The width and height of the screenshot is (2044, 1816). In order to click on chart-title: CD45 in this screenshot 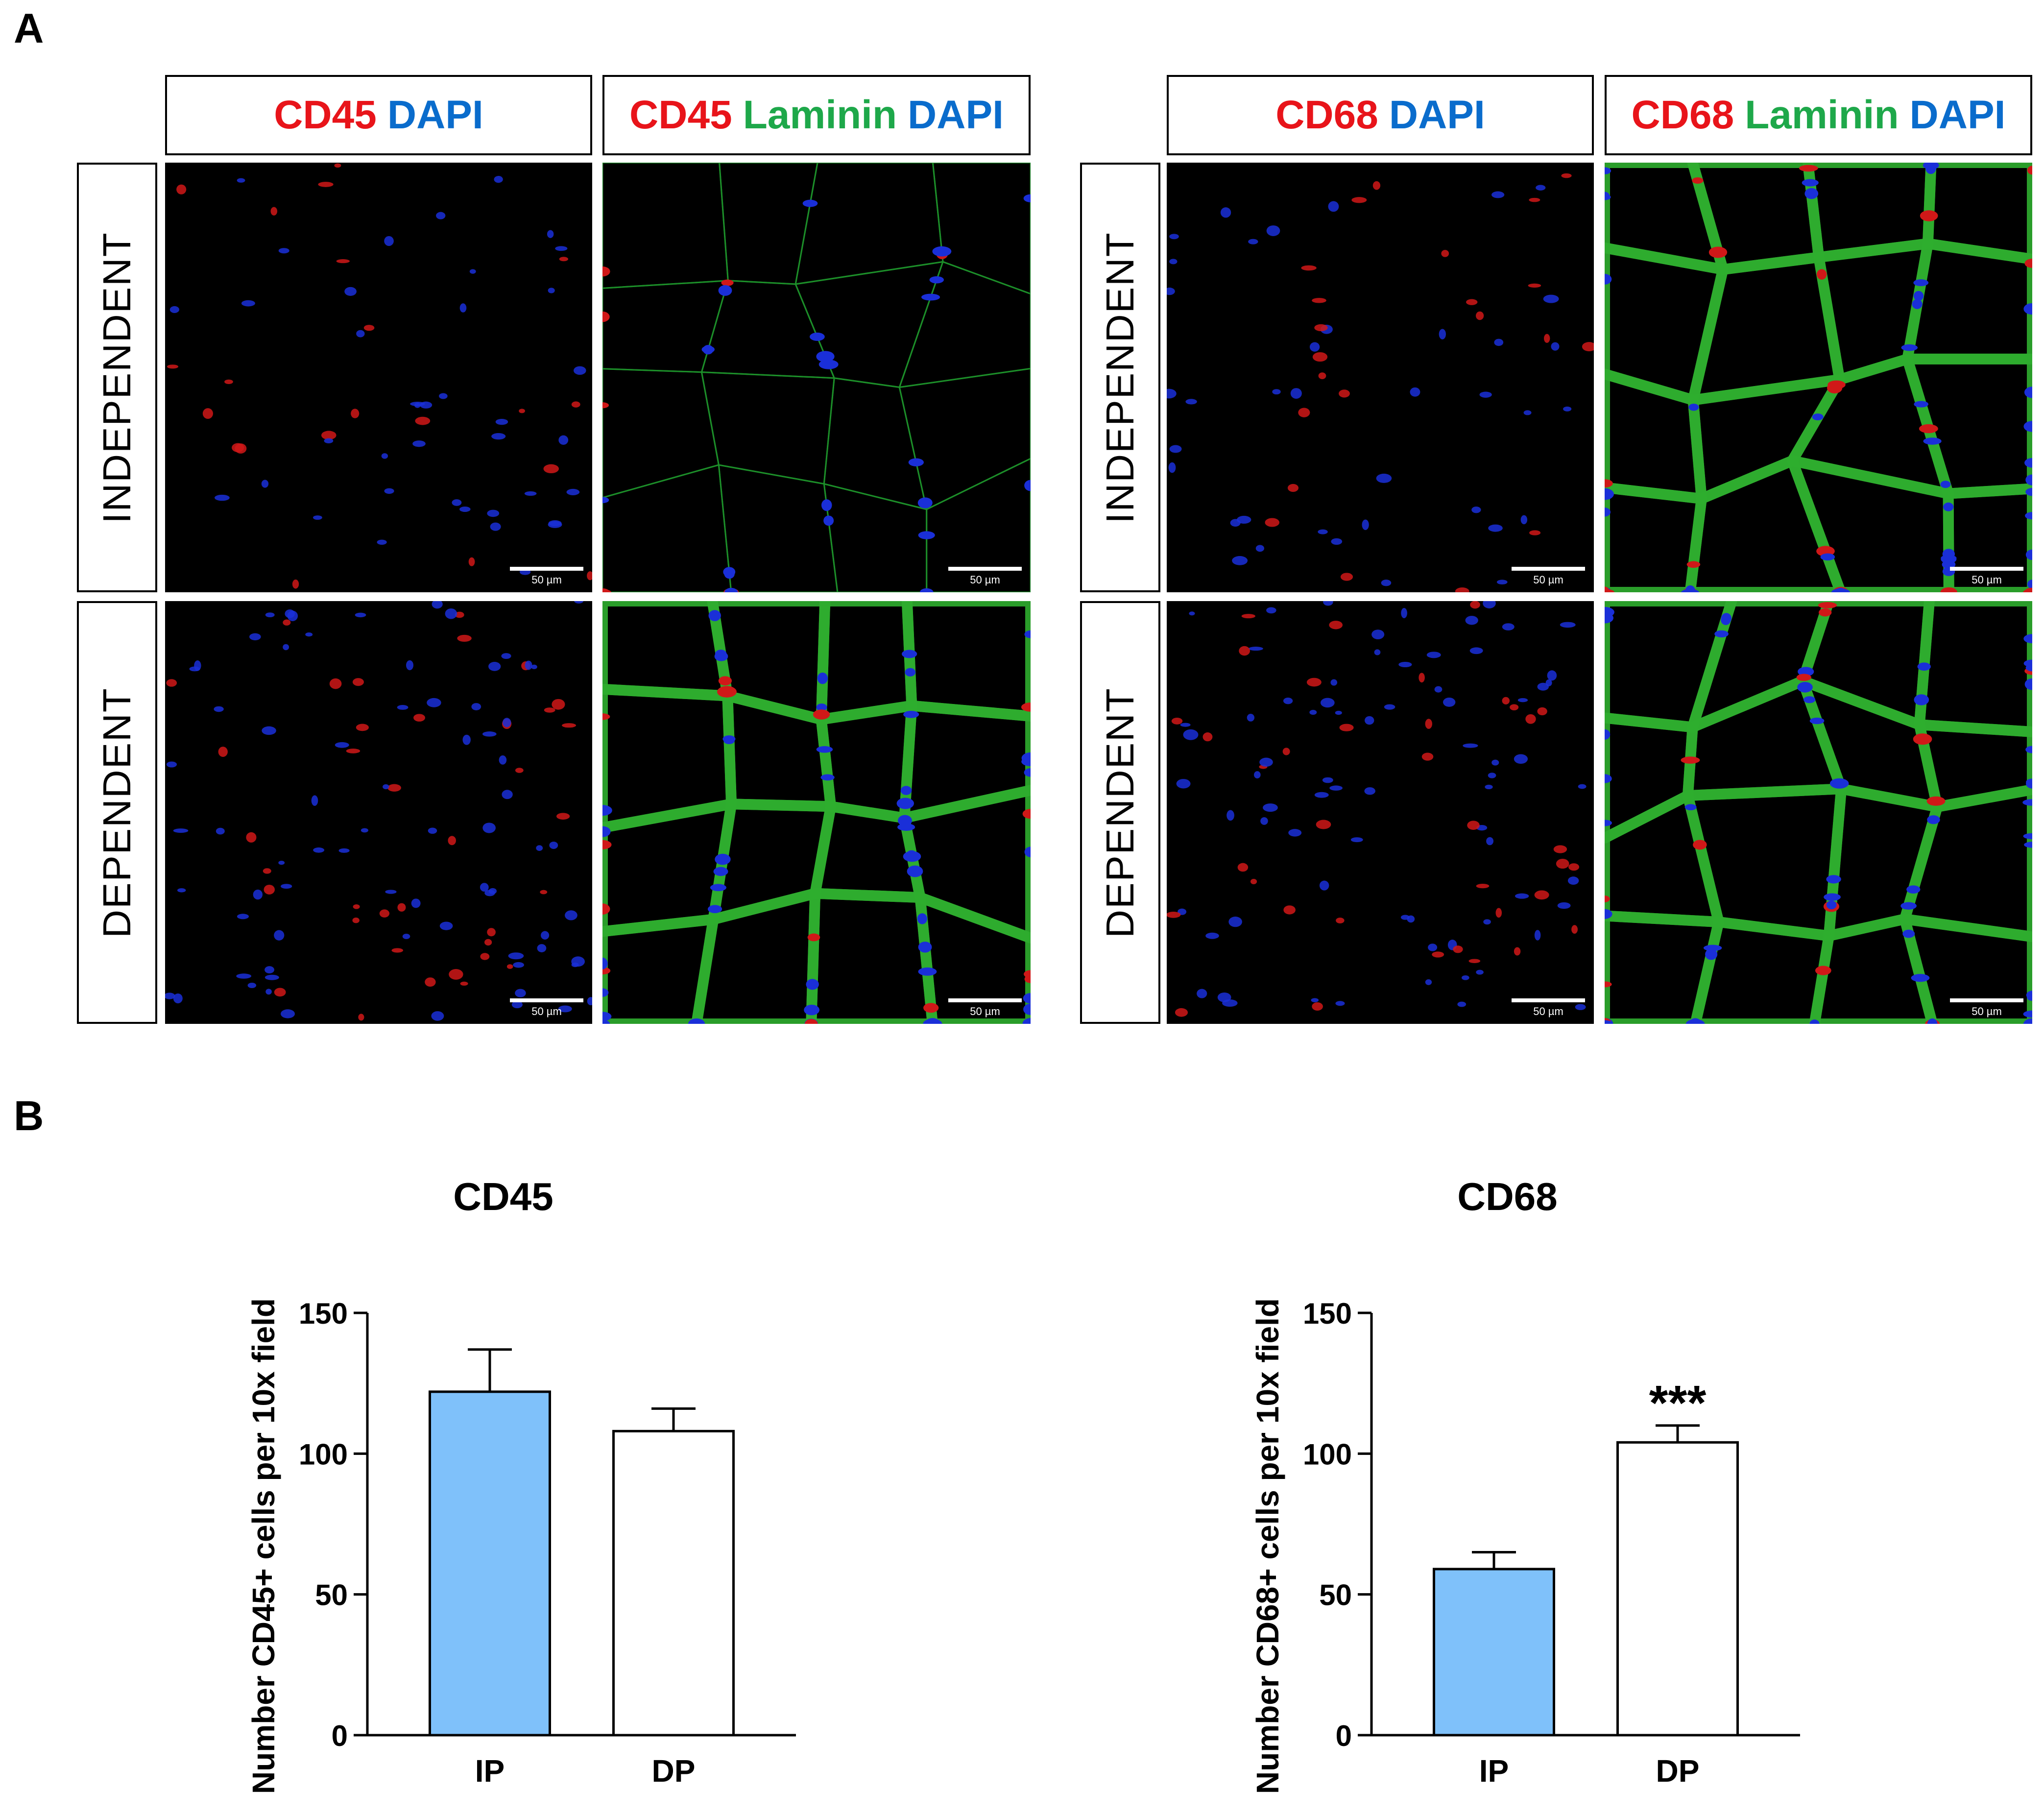, I will do `click(503, 1196)`.